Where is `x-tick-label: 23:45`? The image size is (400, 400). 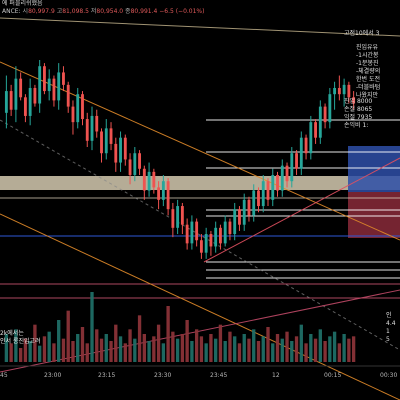 x-tick-label: 23:45 is located at coordinates (219, 375).